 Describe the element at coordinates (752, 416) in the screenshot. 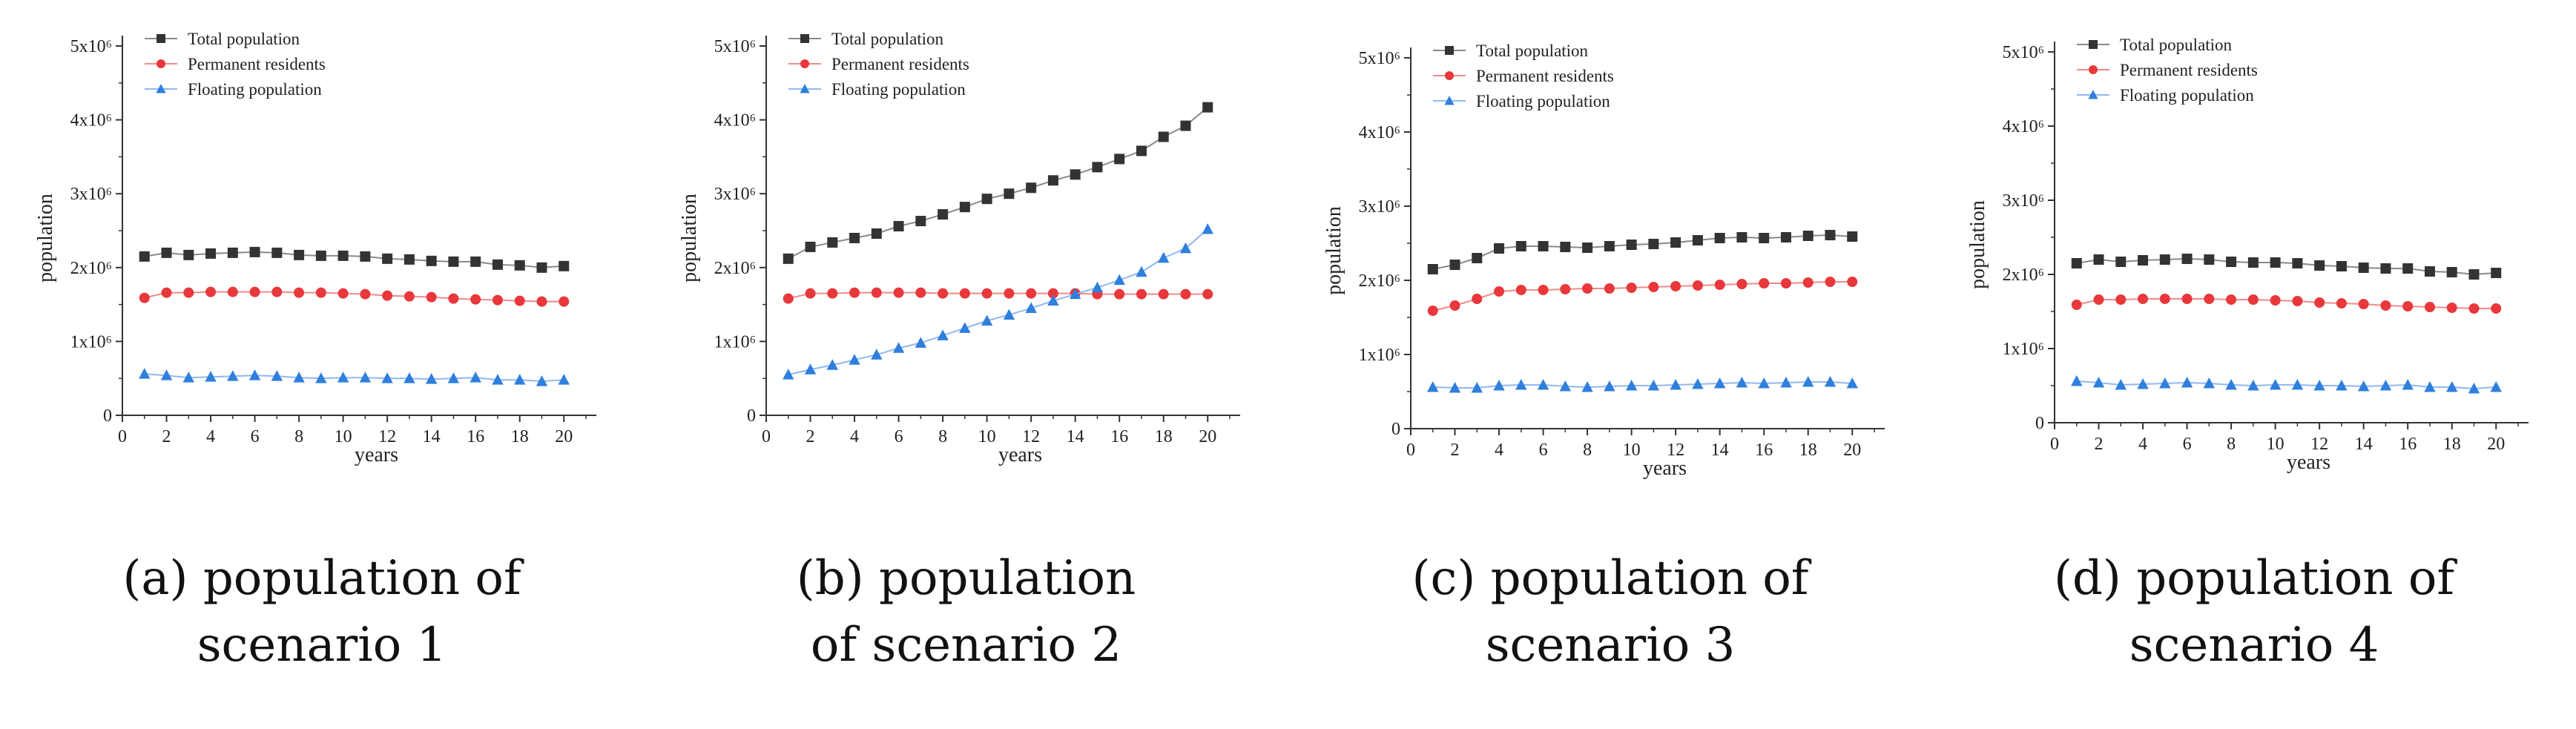

I see `y-tick-label-b-0: 0` at that location.